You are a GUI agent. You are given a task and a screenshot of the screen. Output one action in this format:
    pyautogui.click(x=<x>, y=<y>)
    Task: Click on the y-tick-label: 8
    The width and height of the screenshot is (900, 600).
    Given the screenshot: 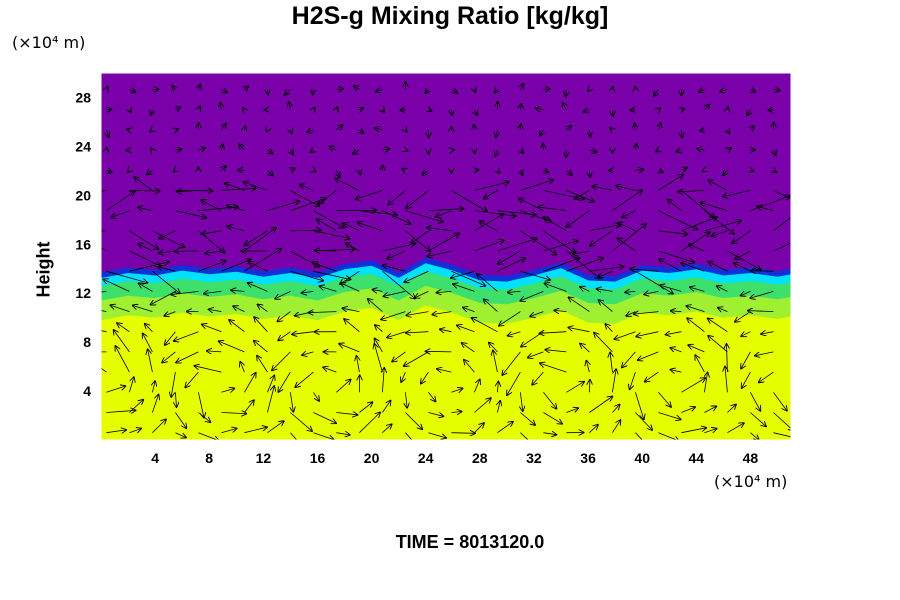 What is the action you would take?
    pyautogui.click(x=87, y=342)
    